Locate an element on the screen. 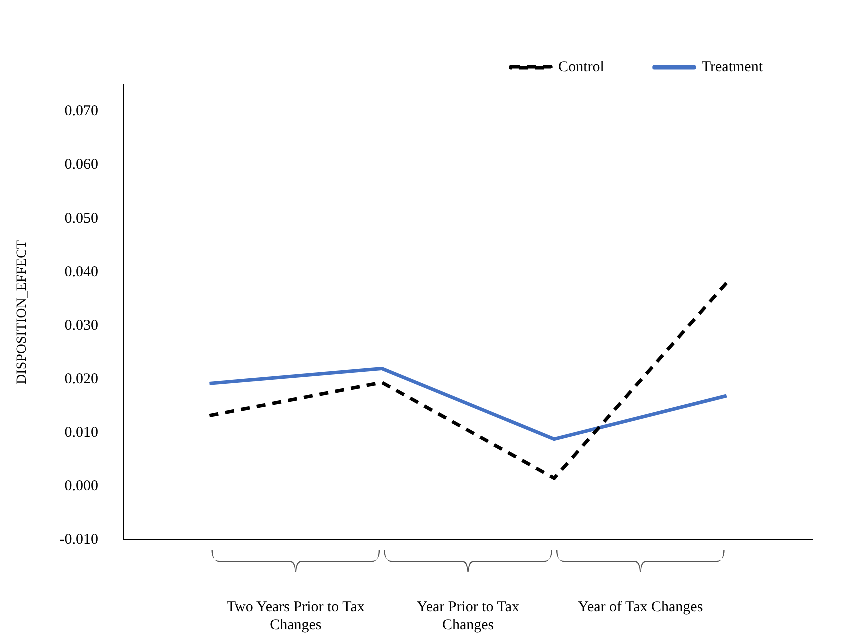 The width and height of the screenshot is (843, 644). text: Two Years Prior to Tax Changes is located at coordinates (296, 616).